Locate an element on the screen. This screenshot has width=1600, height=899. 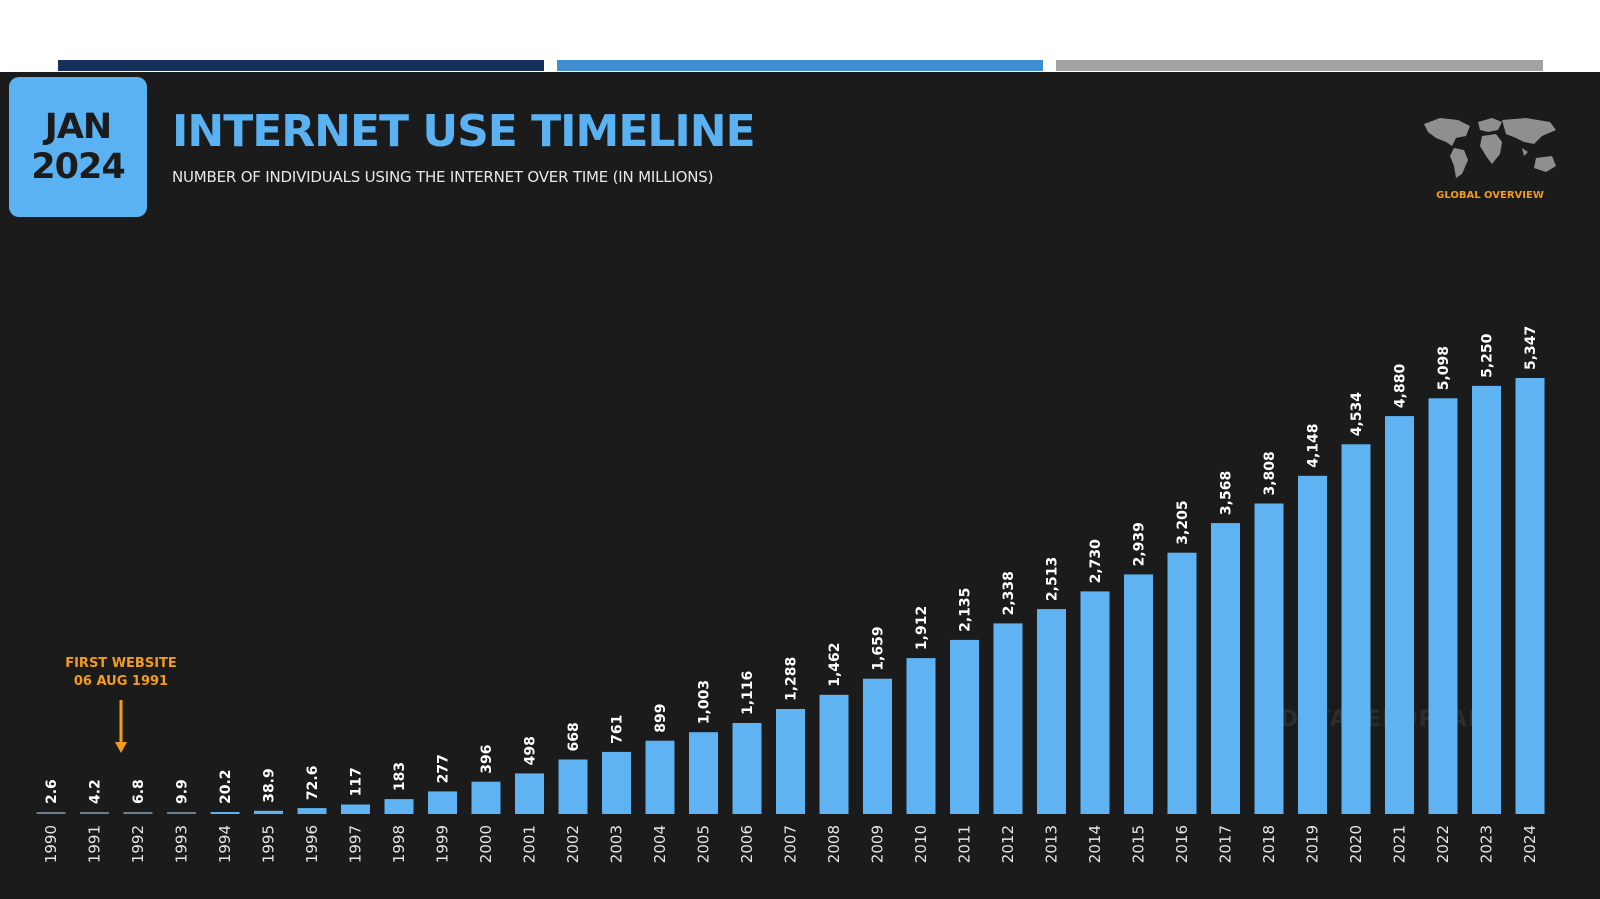
bar-1996 is located at coordinates (312, 811).